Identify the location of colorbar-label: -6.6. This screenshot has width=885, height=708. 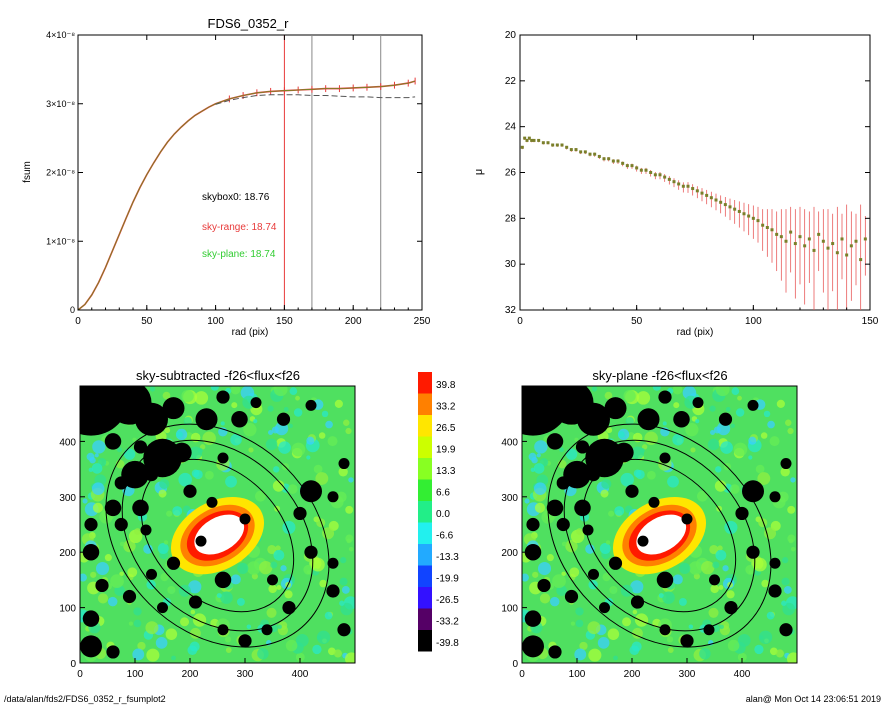
(445, 535).